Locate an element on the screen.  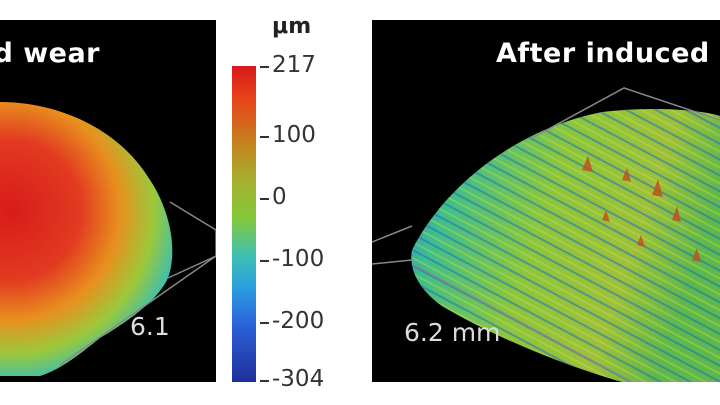
colorbar-unit: μm is located at coordinates (292, 26).